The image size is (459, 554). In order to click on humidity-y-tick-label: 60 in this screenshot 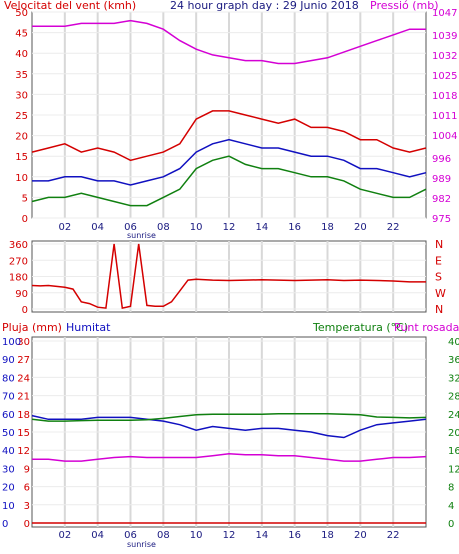, I will do `click(8, 415)`.